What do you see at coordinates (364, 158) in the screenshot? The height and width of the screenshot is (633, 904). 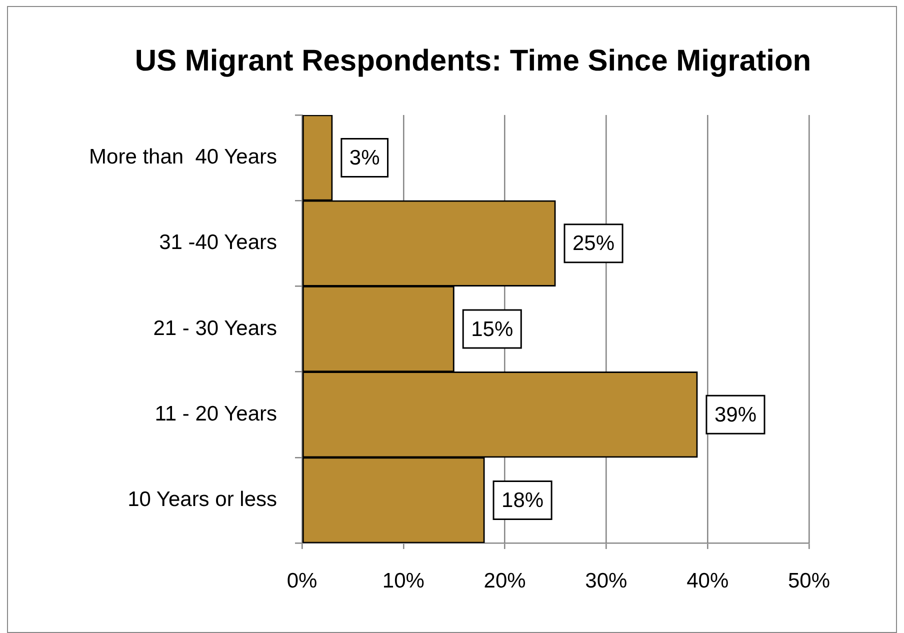 I see `data-label: 3%` at bounding box center [364, 158].